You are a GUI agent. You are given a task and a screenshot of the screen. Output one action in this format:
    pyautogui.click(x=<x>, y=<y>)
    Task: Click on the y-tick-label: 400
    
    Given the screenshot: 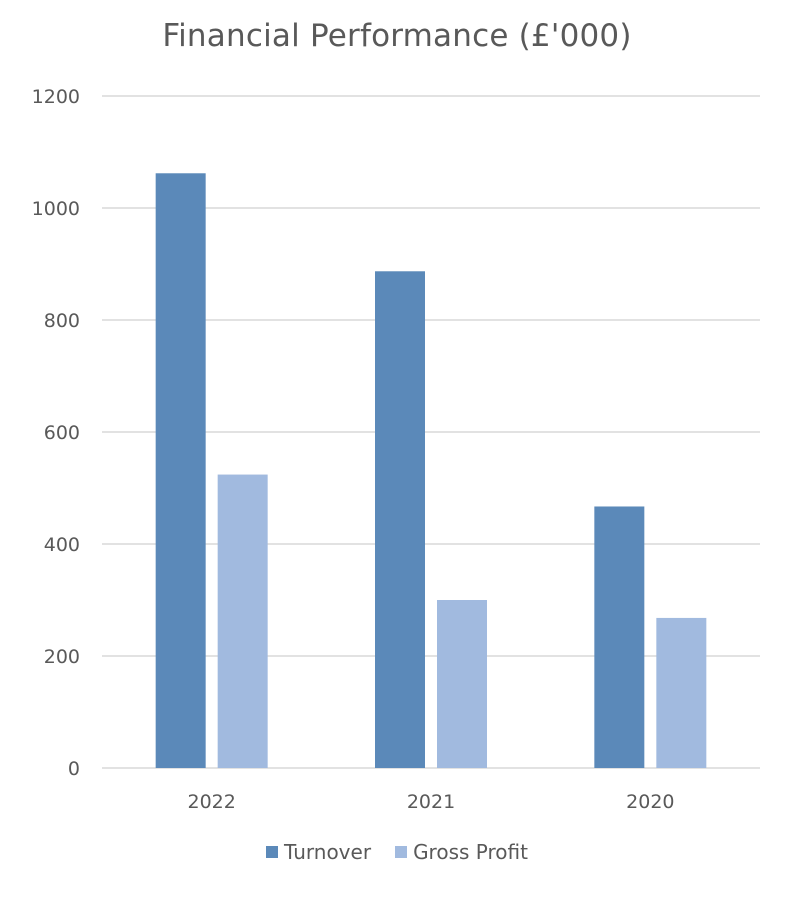 What is the action you would take?
    pyautogui.click(x=62, y=545)
    